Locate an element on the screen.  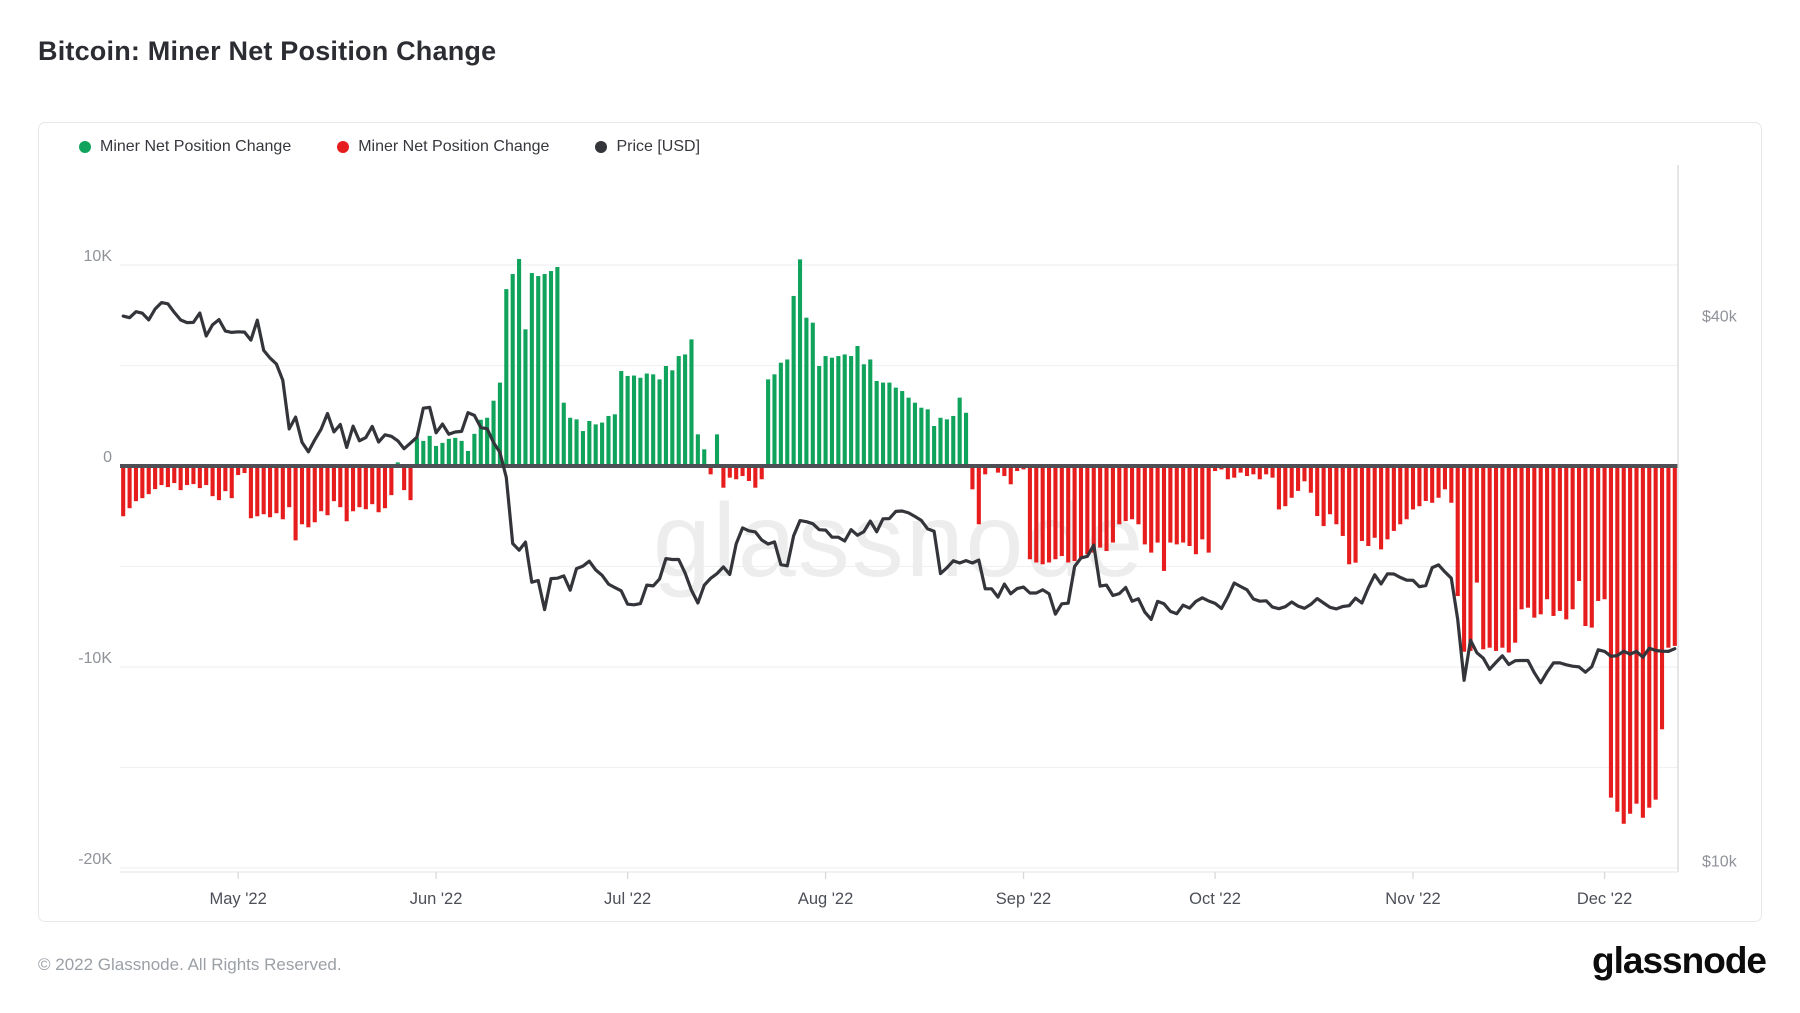
legend-item-price: Price [USD] is located at coordinates (647, 147).